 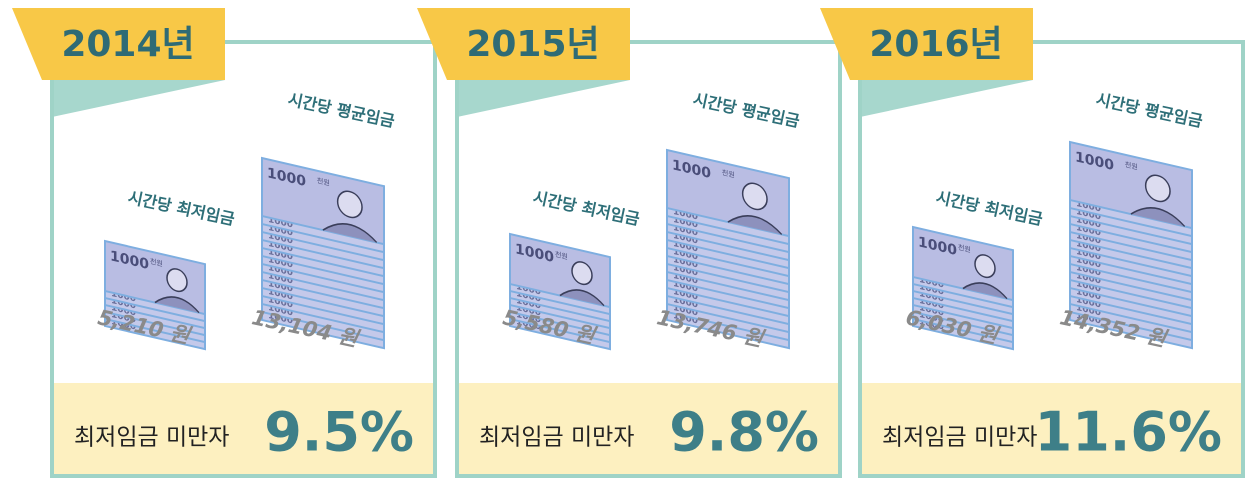 What do you see at coordinates (532, 44) in the screenshot?
I see `year: 2015년` at bounding box center [532, 44].